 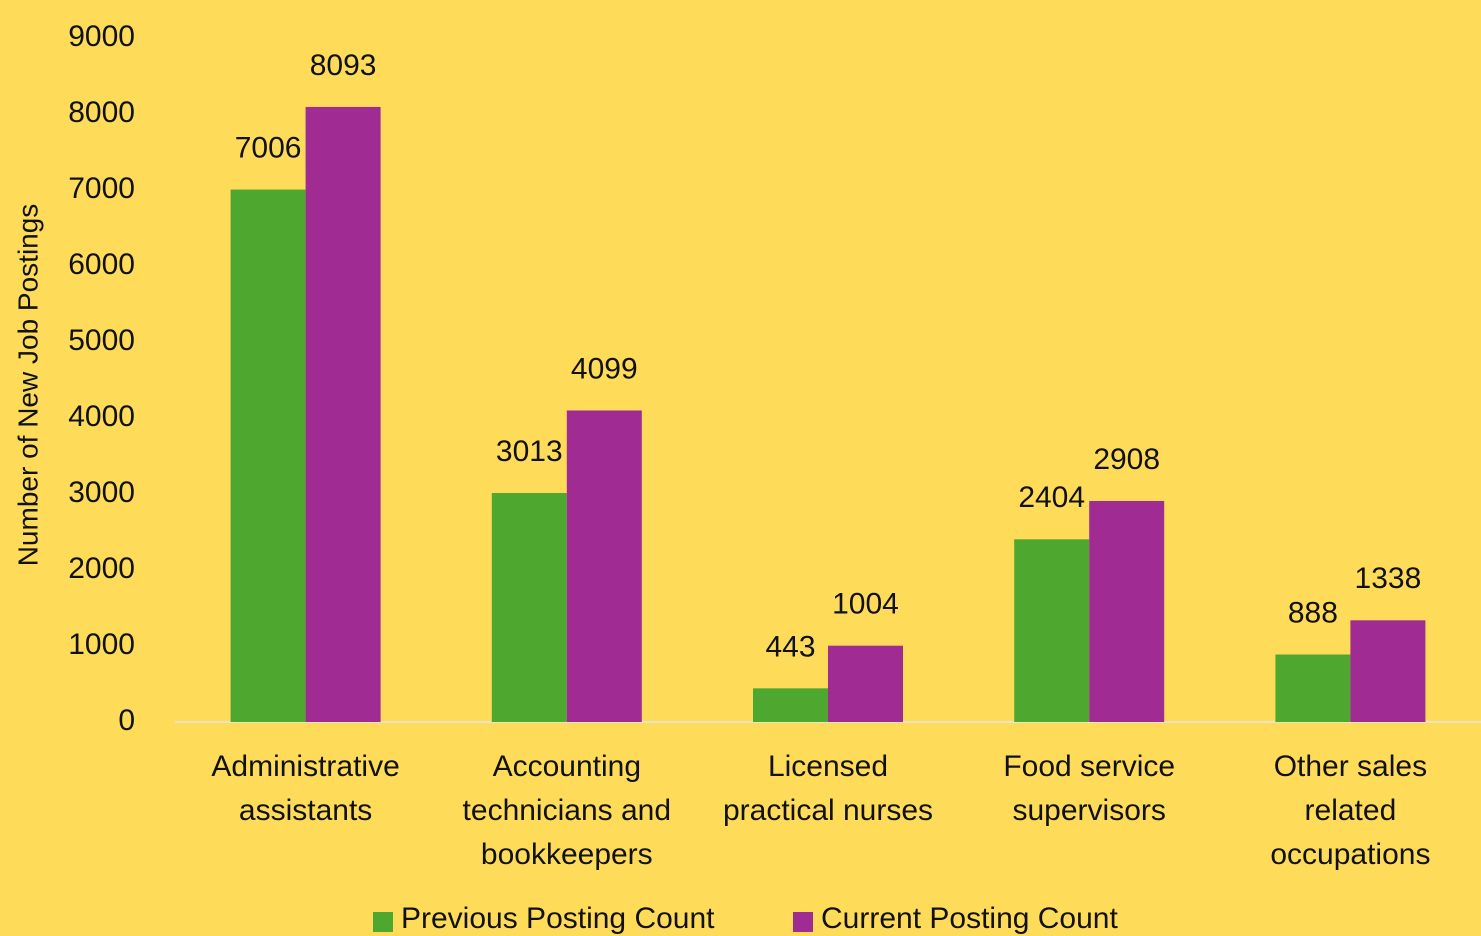 I want to click on x-tick-label: Accounting technicians and bookkeepers, so click(x=567, y=810).